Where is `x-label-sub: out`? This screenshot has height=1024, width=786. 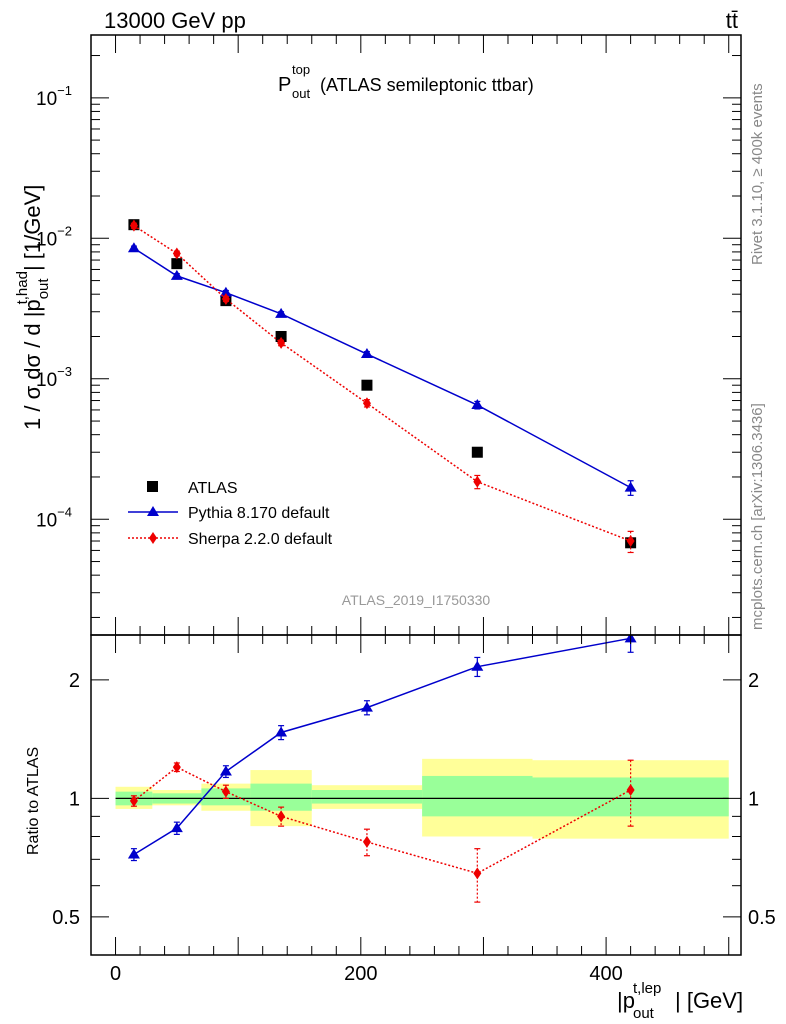 x-label-sub: out is located at coordinates (644, 1013).